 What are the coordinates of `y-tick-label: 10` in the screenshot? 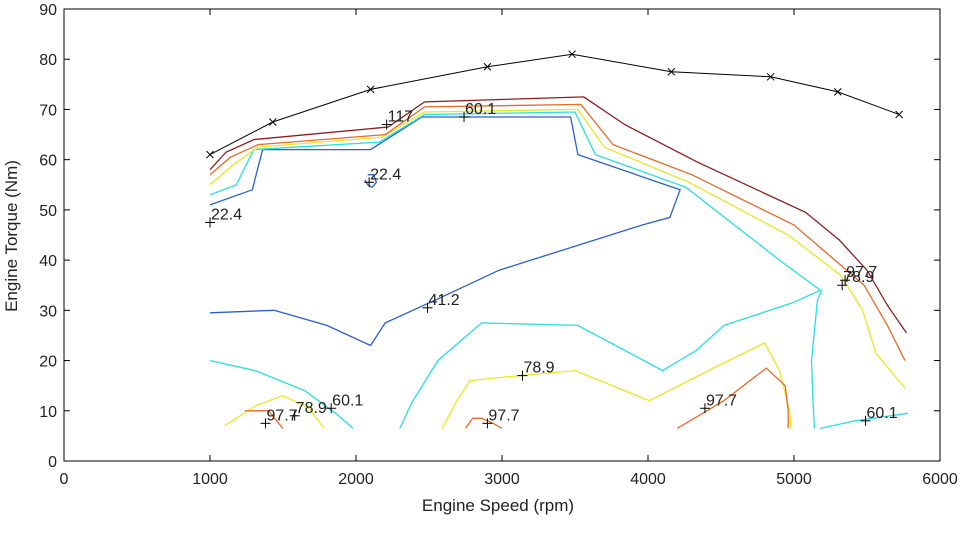 It's located at (48, 412).